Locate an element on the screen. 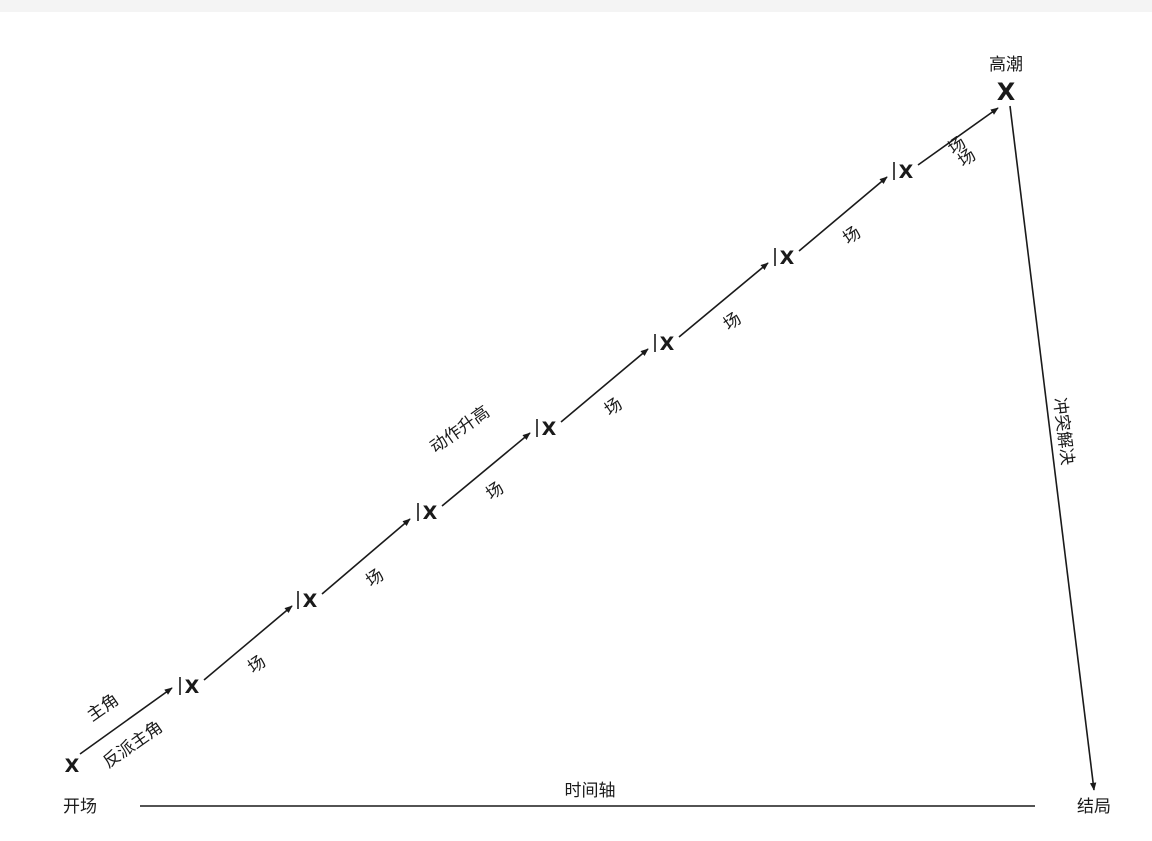  rising-action-label: 动作升高 is located at coordinates (460, 429).